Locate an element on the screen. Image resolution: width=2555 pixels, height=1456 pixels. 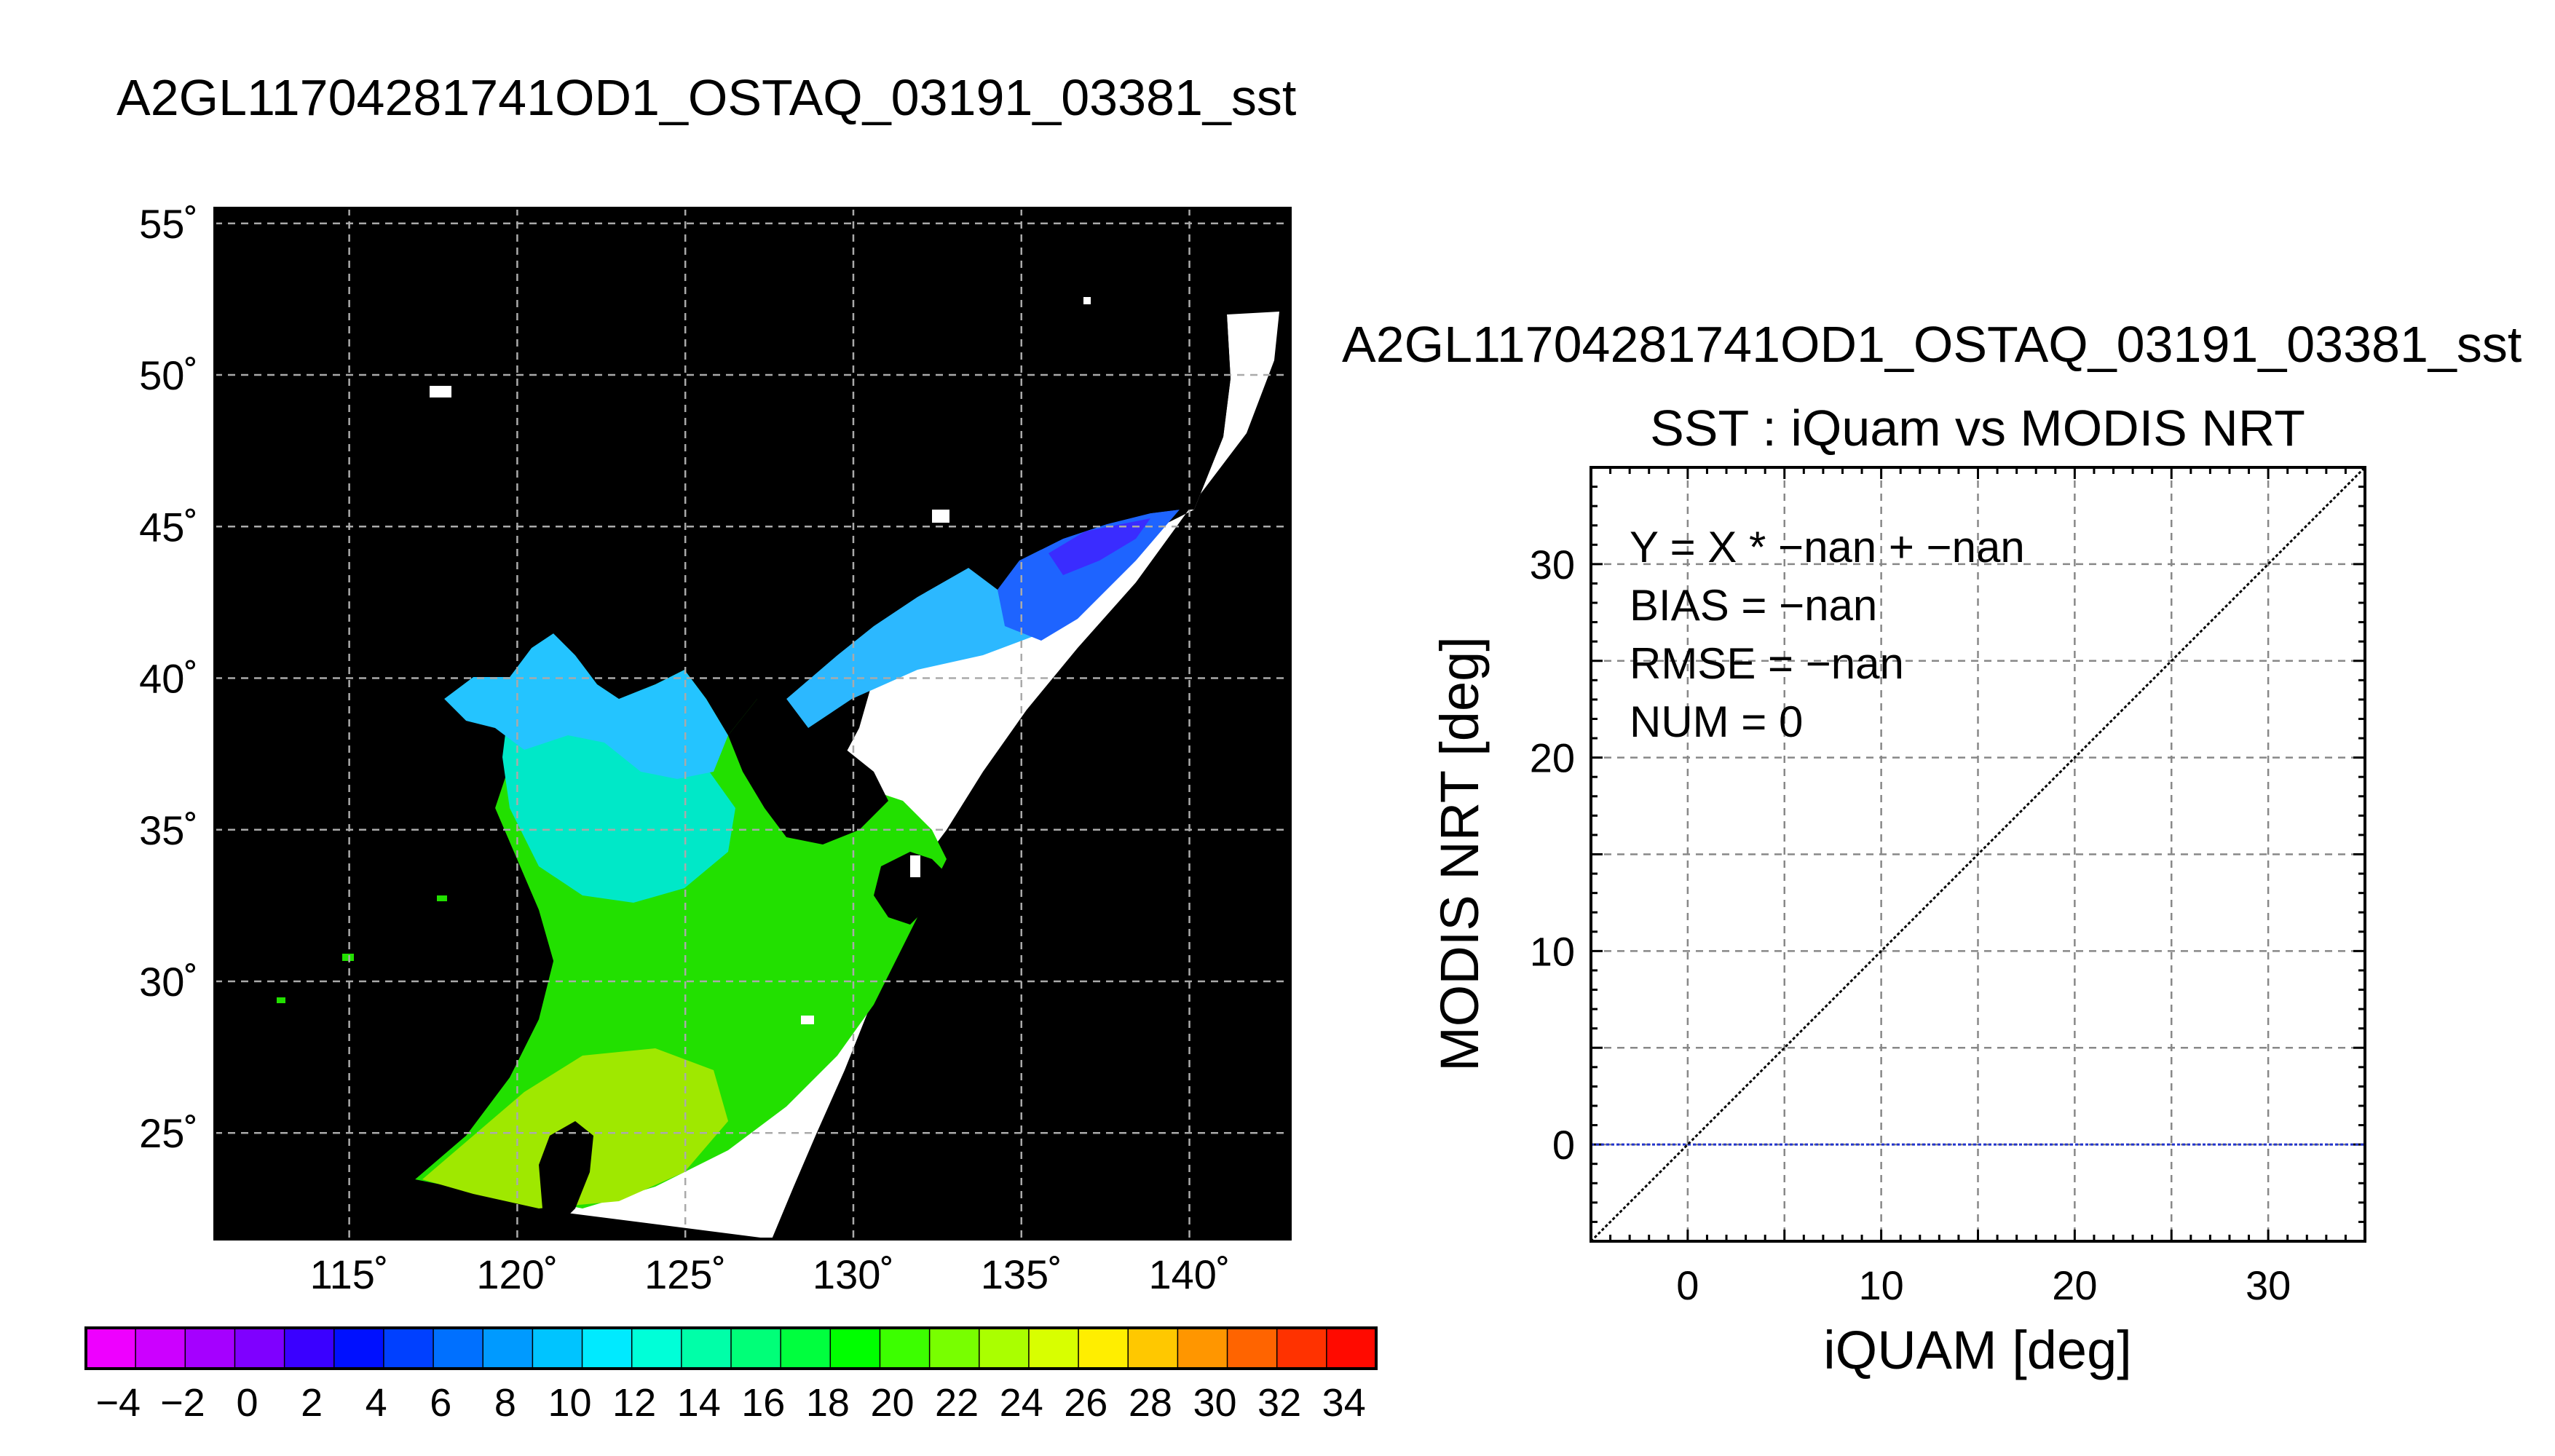
lat-label: 50˚ is located at coordinates (168, 375).